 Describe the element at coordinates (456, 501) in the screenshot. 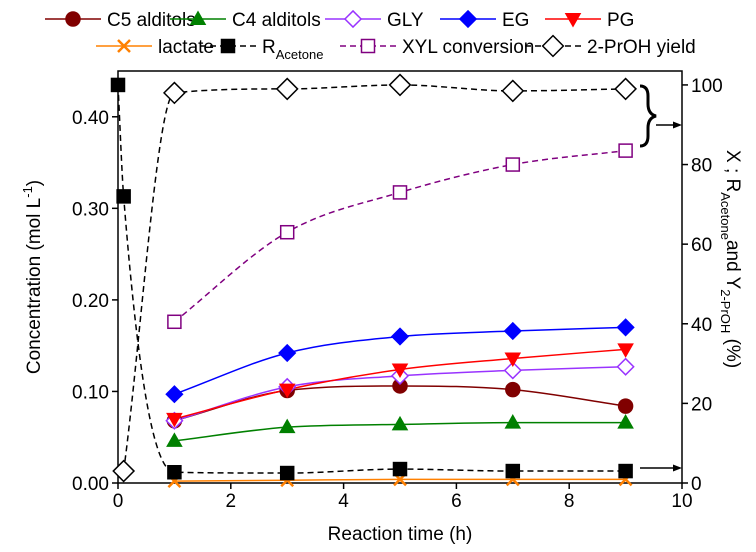

I see `x-tick-label: 6` at that location.